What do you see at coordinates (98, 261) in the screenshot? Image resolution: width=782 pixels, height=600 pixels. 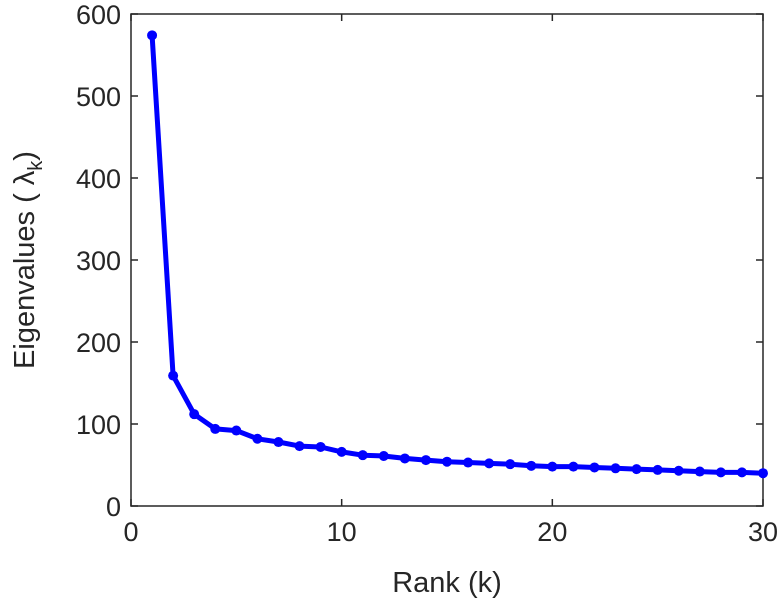 I see `y-tick-label: 300` at bounding box center [98, 261].